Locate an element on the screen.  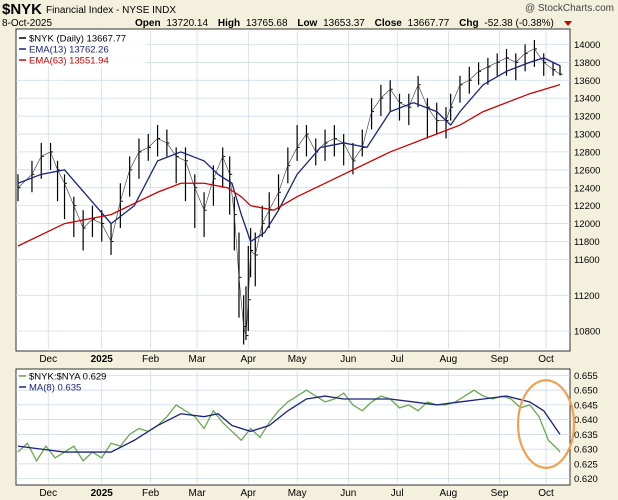
y-tick-label: 0.620 is located at coordinates (586, 479).